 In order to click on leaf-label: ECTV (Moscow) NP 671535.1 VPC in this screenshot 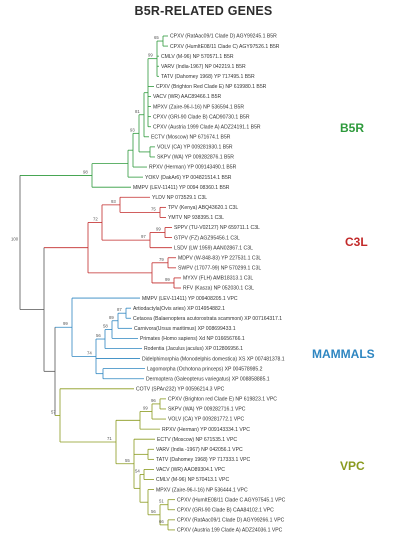, I will do `click(197, 440)`.